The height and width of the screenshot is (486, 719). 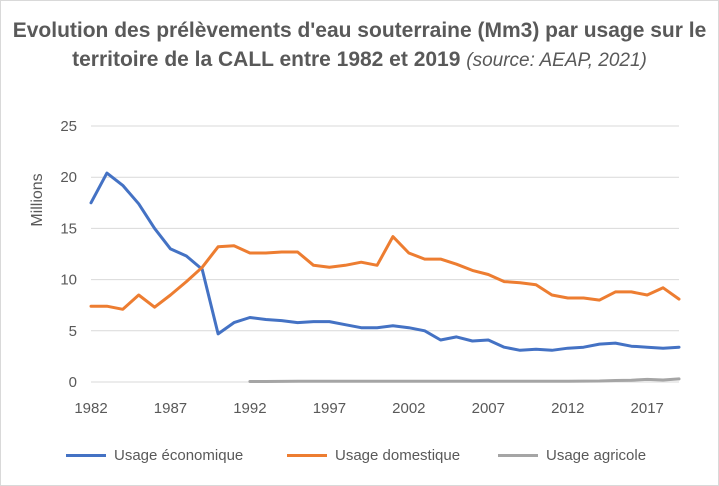 What do you see at coordinates (179, 455) in the screenshot?
I see `legend-label: Usage économique` at bounding box center [179, 455].